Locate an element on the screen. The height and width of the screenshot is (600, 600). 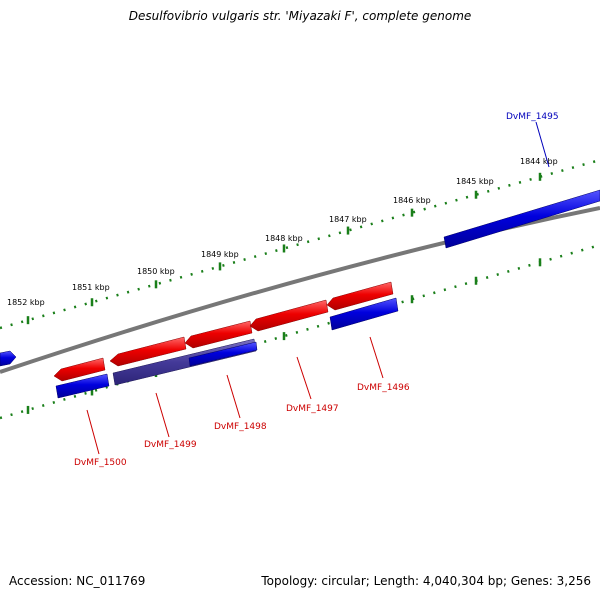
accession-text: Accession: NC_011769 is located at coordinates (77, 581).